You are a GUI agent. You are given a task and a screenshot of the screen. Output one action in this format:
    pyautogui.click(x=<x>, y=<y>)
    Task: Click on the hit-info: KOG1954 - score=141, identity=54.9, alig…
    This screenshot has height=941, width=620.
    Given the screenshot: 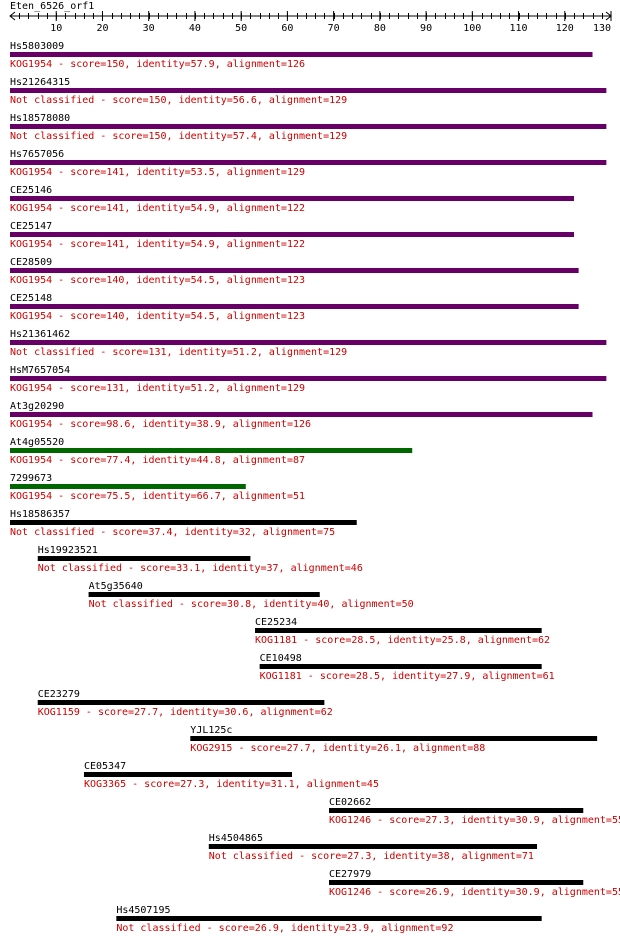 What is the action you would take?
    pyautogui.click(x=157, y=208)
    